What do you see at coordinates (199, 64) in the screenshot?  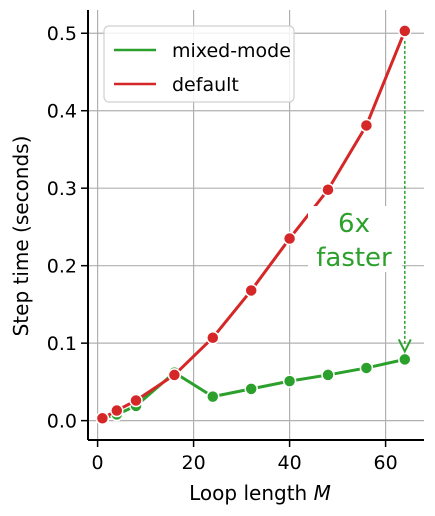 I see `legend: mixed-mode default` at bounding box center [199, 64].